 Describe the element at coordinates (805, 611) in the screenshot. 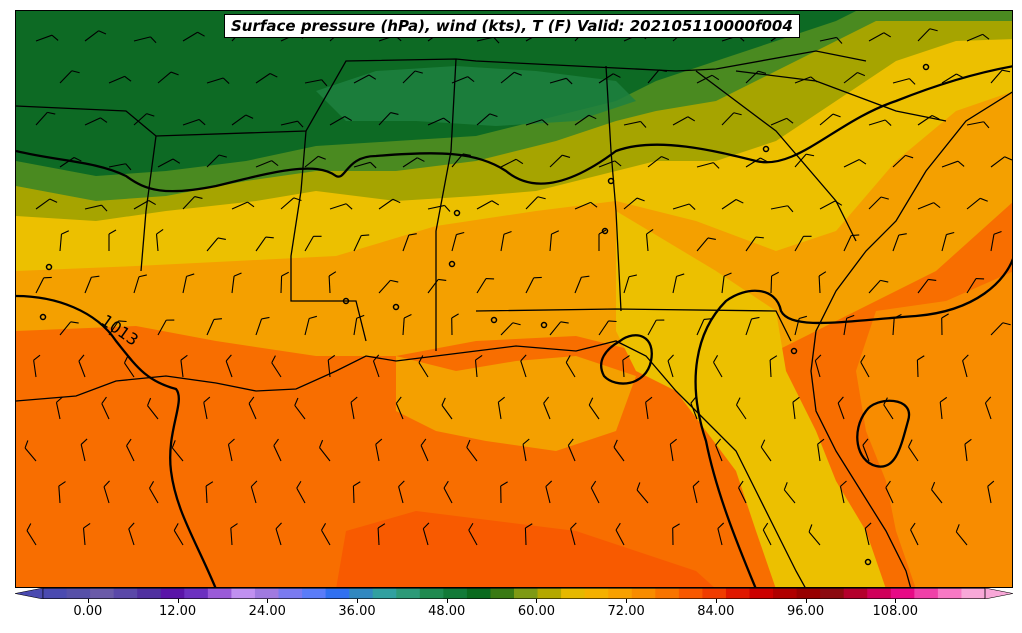

I see `colorbar-tick-label: 96.00` at that location.